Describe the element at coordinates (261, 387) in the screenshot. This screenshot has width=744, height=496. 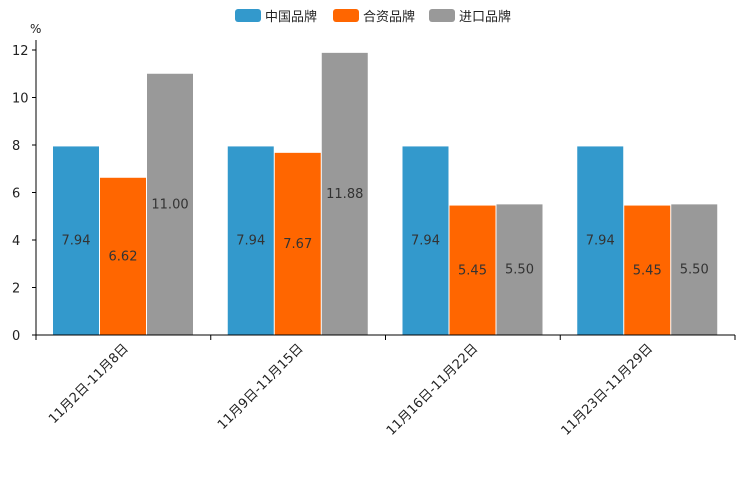
I see `x-tick-label: 11月9日-11月15日` at that location.